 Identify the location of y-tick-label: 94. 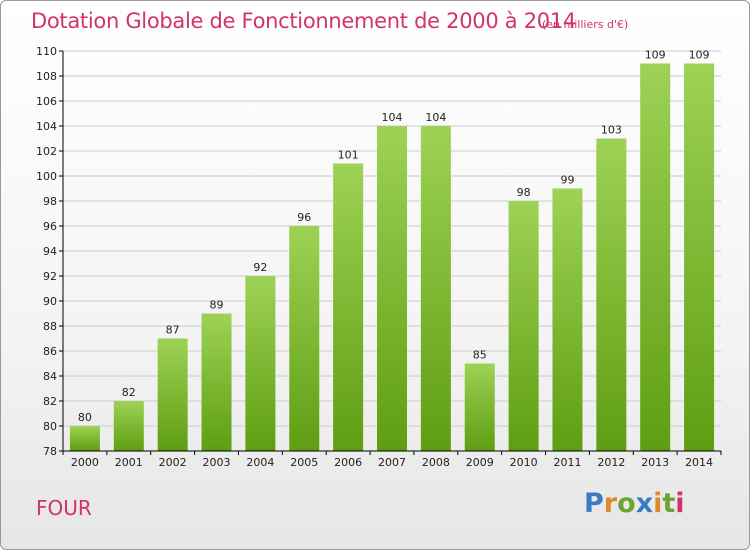
(50, 251).